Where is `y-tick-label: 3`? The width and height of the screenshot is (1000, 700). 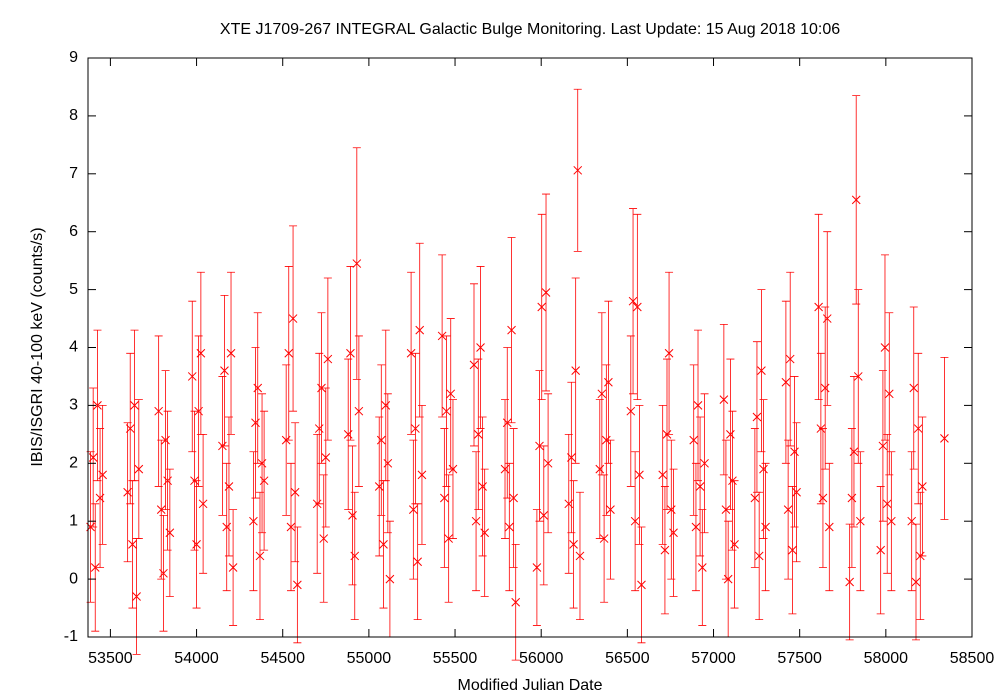 y-tick-label: 3 is located at coordinates (73, 405).